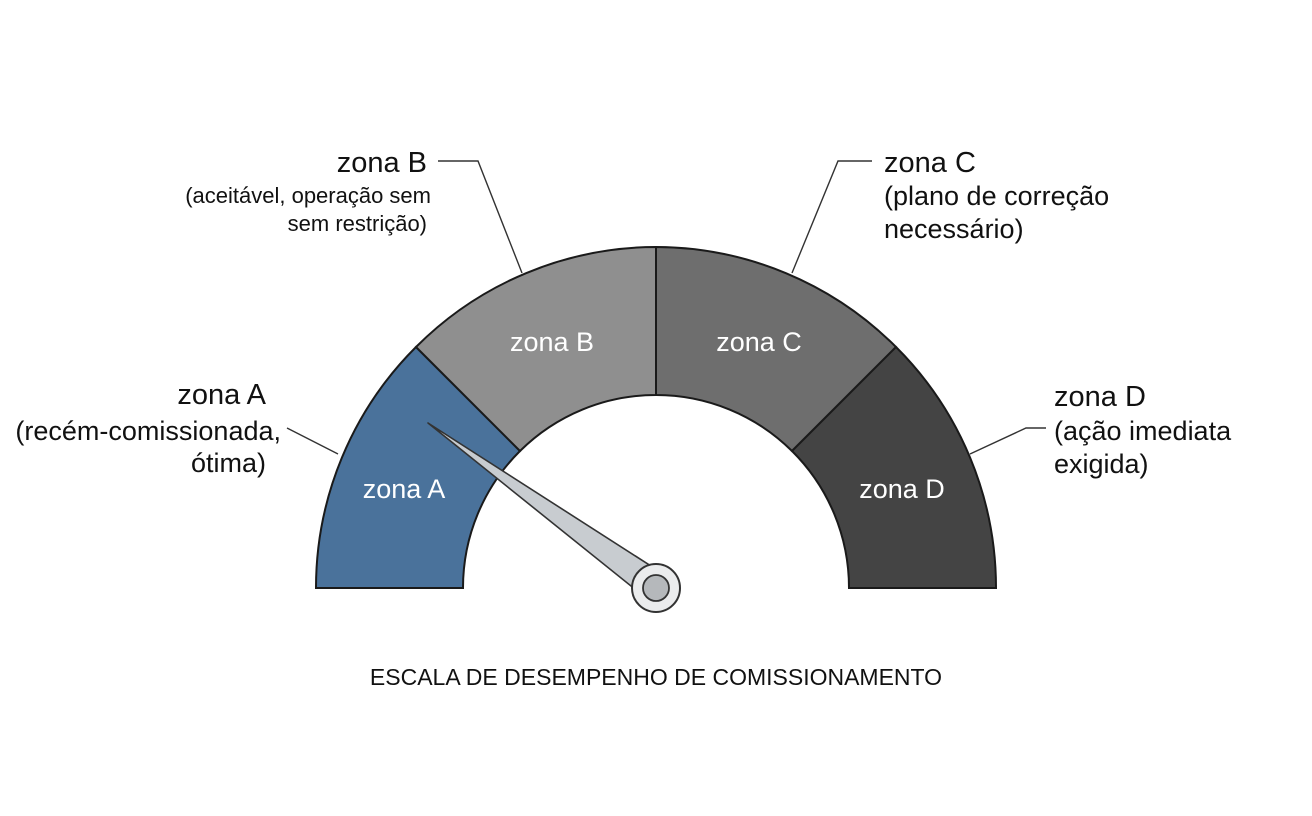 This screenshot has width=1312, height=816. I want to click on zone-b-description-line-2: sem restrição), so click(357, 223).